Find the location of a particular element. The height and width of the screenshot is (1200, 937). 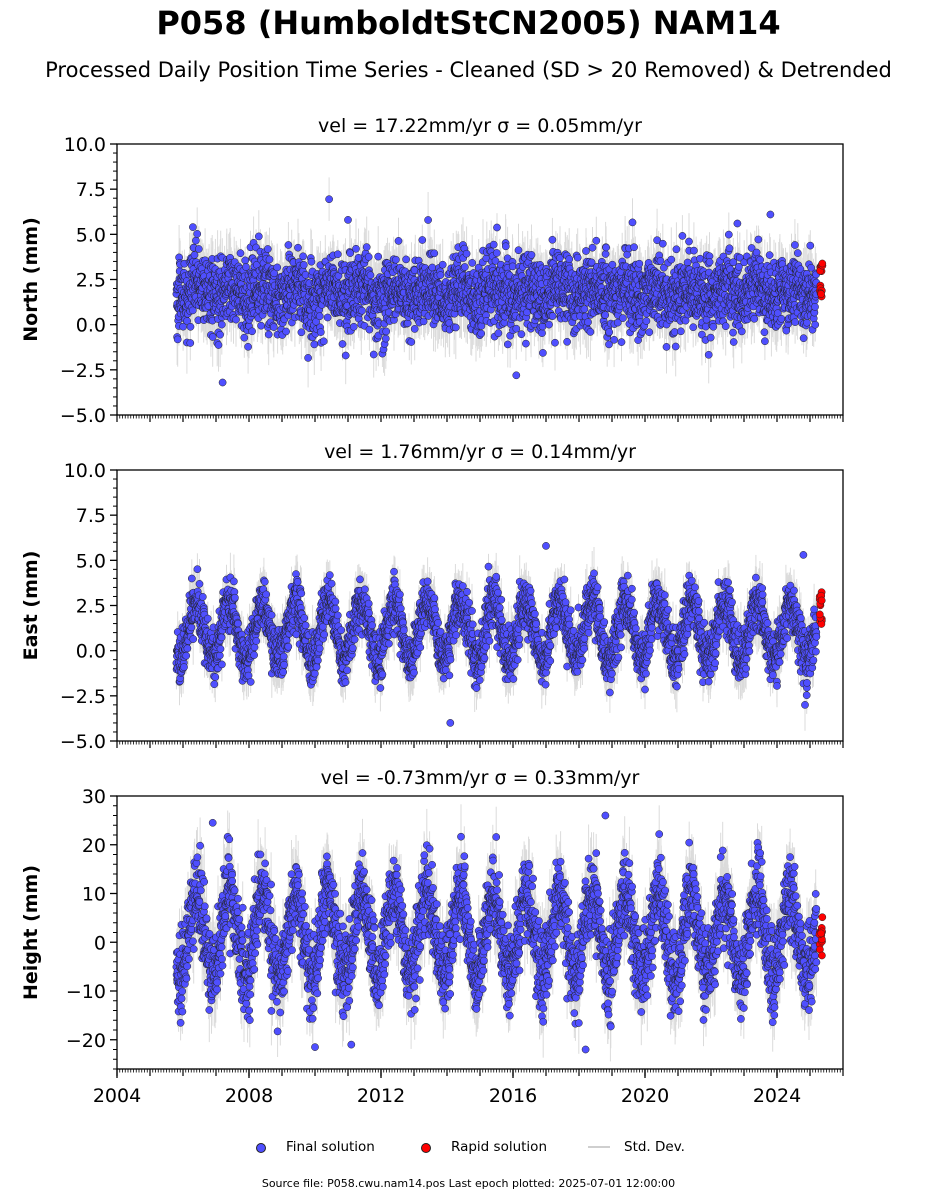

y-tick-label: 20 is located at coordinates (94, 846).